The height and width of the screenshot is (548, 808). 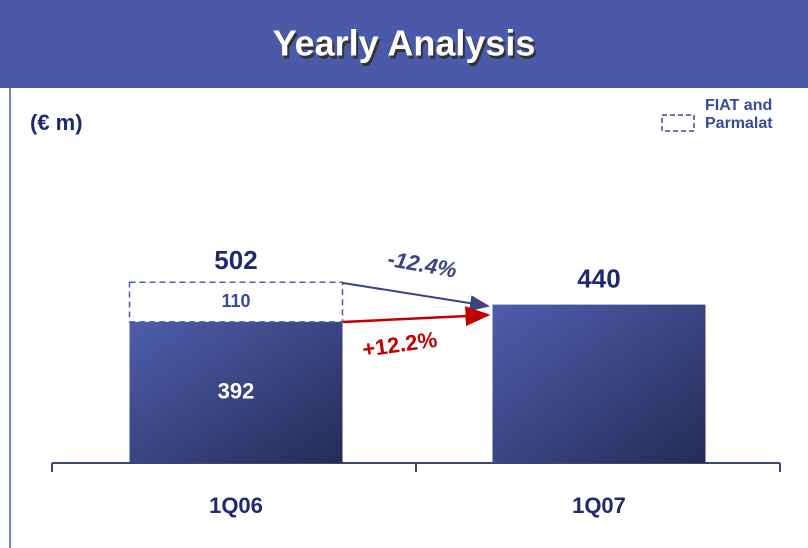 What do you see at coordinates (598, 278) in the screenshot?
I see `value-label: 440` at bounding box center [598, 278].